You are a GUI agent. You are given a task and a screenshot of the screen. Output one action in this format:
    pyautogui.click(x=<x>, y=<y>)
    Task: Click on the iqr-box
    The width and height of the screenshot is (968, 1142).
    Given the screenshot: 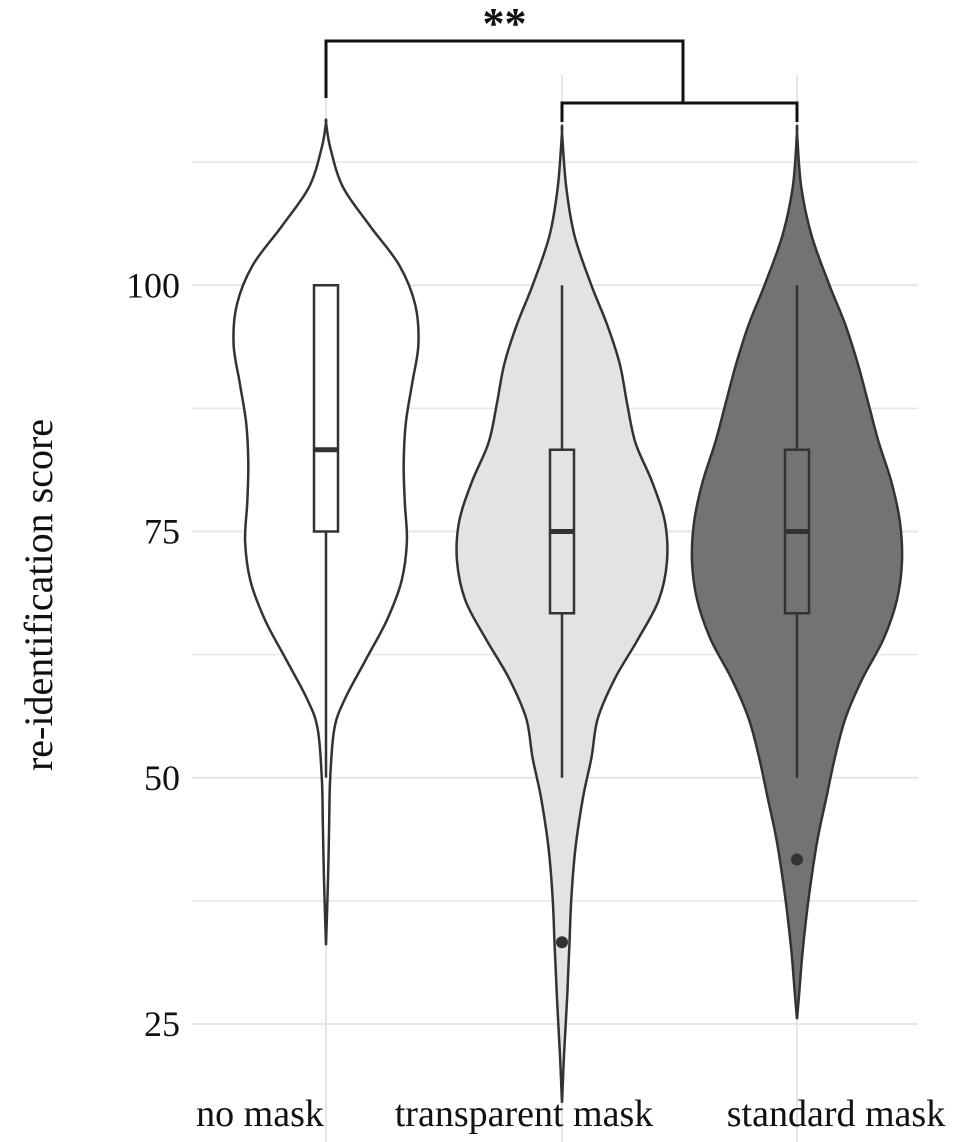 What is the action you would take?
    pyautogui.click(x=326, y=408)
    